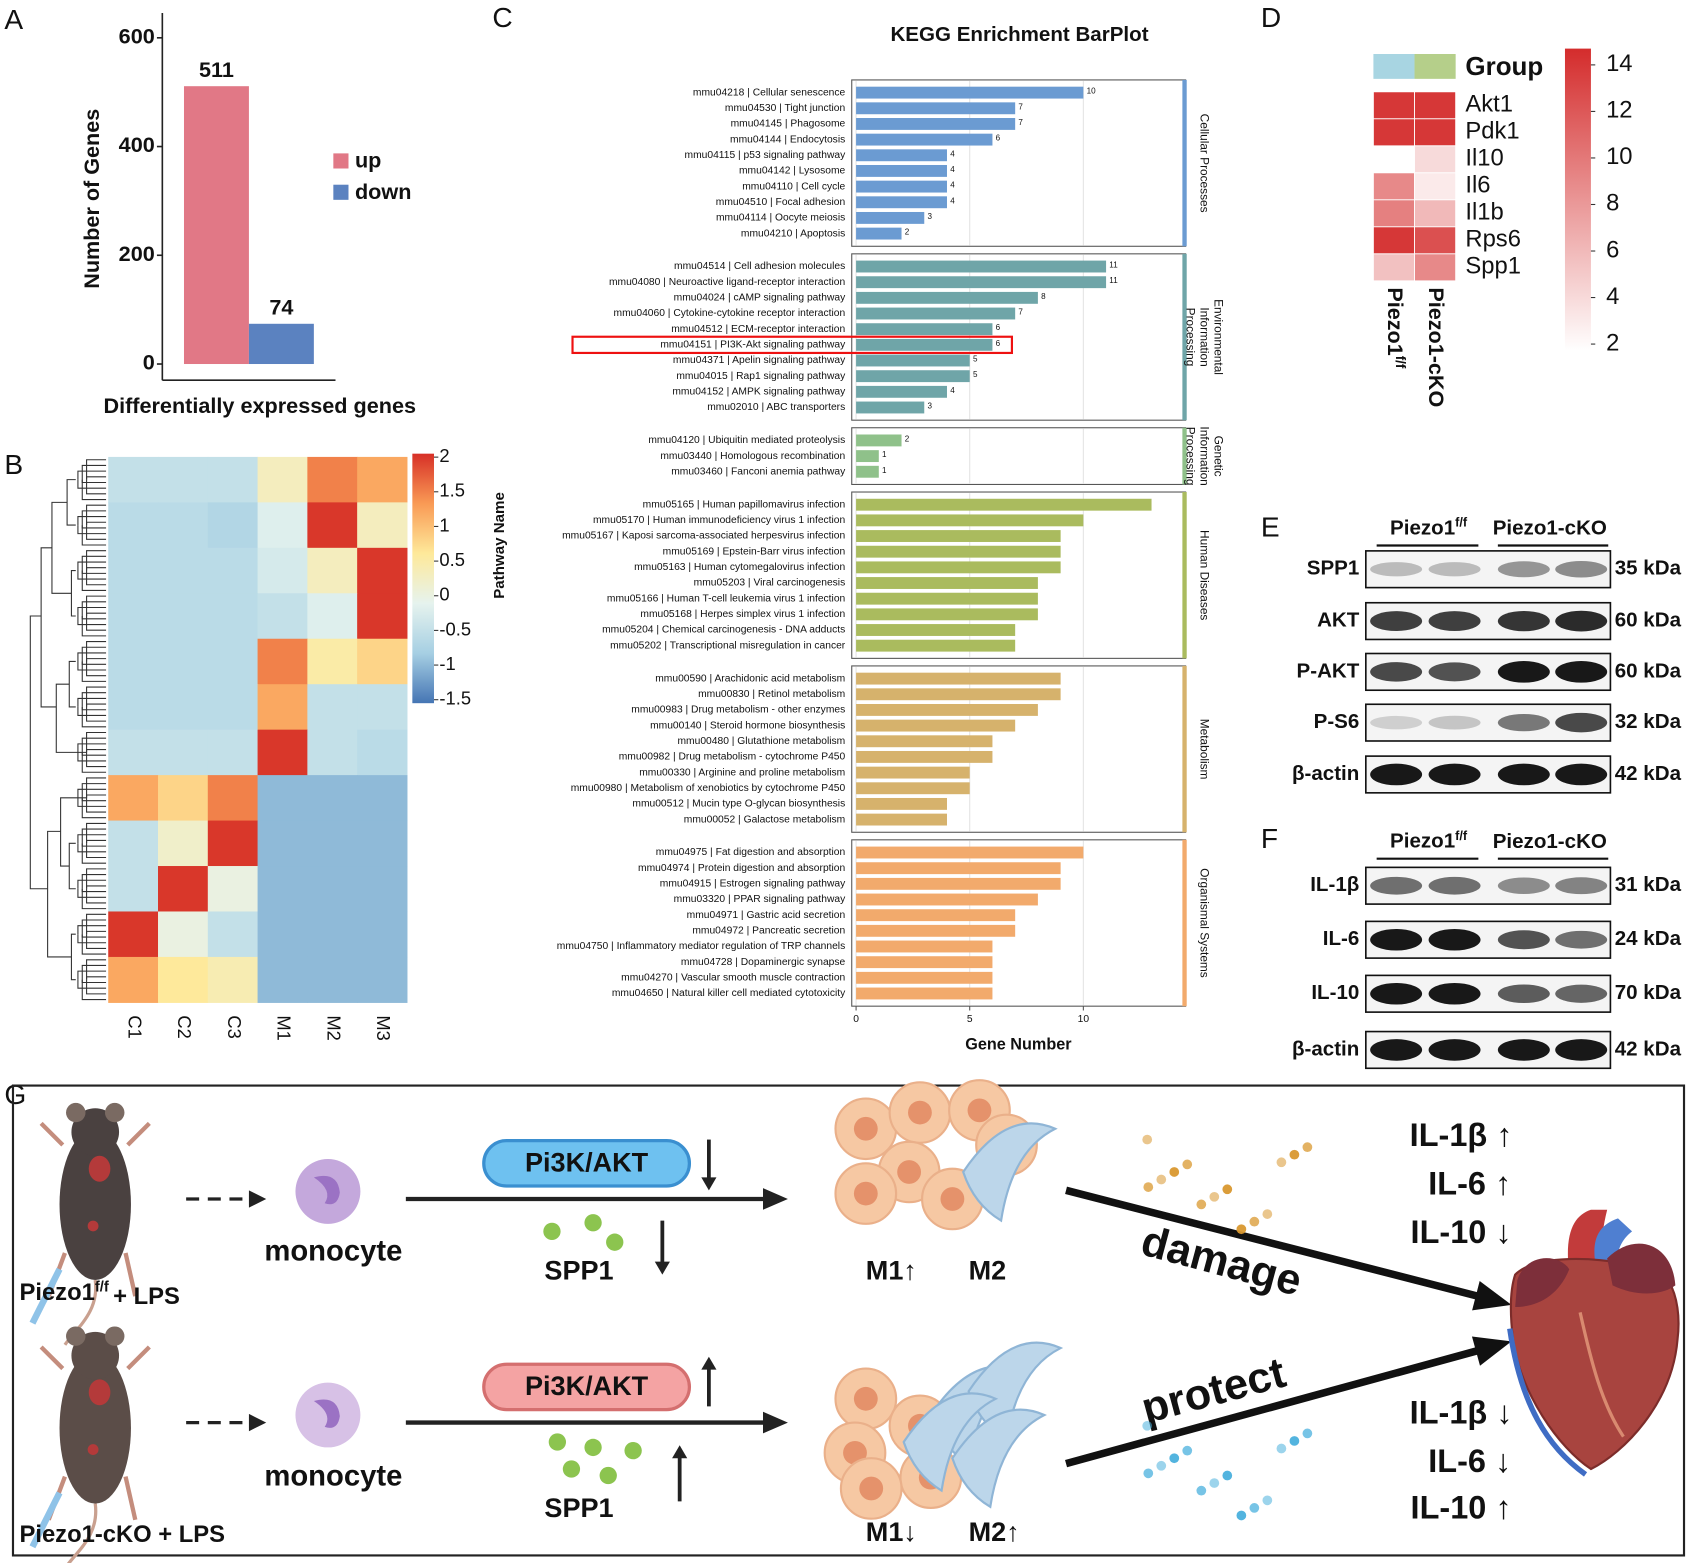 The image size is (1697, 1563). I want to click on arrow-head, so click(1492, 1296).